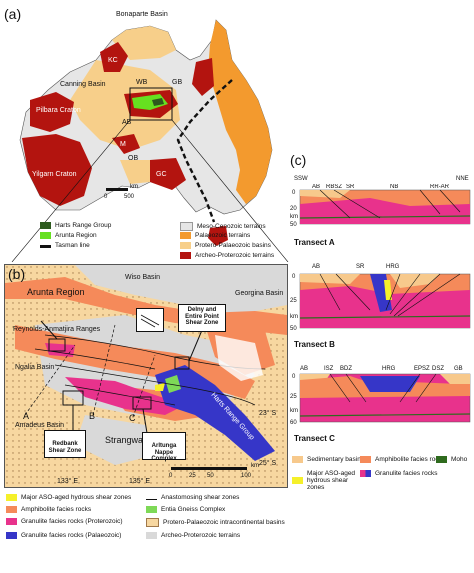  I want to click on scale-zero: 0, so click(106, 197).